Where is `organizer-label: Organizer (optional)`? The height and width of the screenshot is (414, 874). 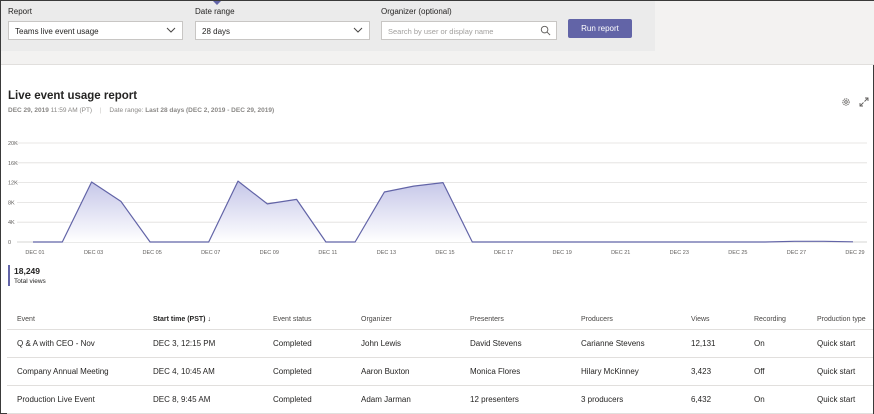 organizer-label: Organizer (optional) is located at coordinates (416, 11).